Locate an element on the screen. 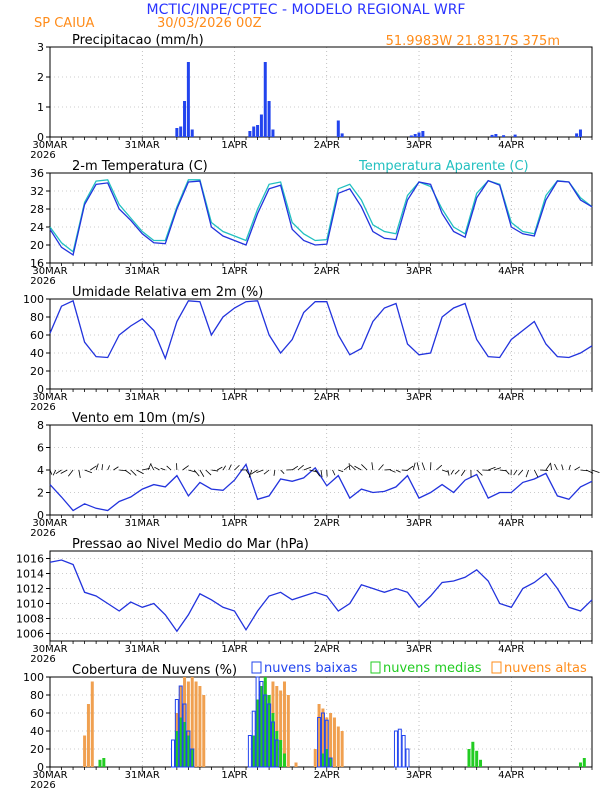 The width and height of the screenshot is (612, 792). y-tick-label: 1012 is located at coordinates (30, 589).